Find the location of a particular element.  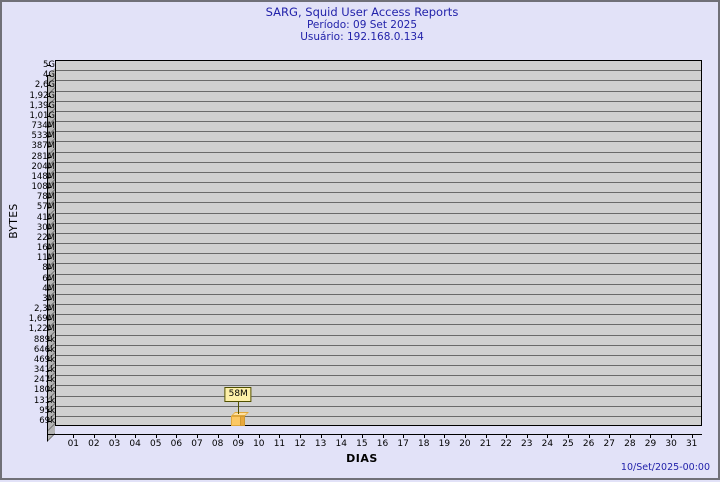

x-tick-label: 25 is located at coordinates (568, 444).